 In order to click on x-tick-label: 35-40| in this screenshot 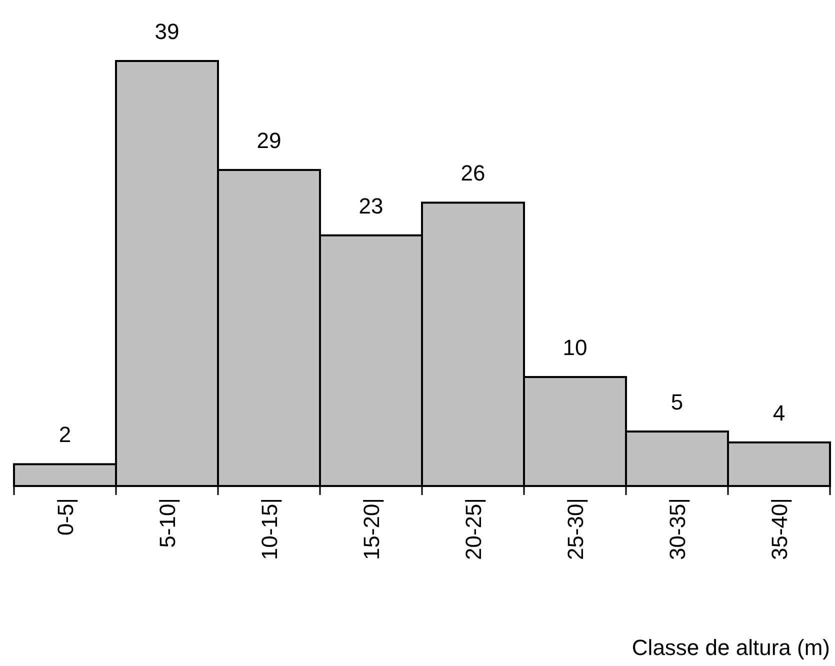, I will do `click(779, 529)`.